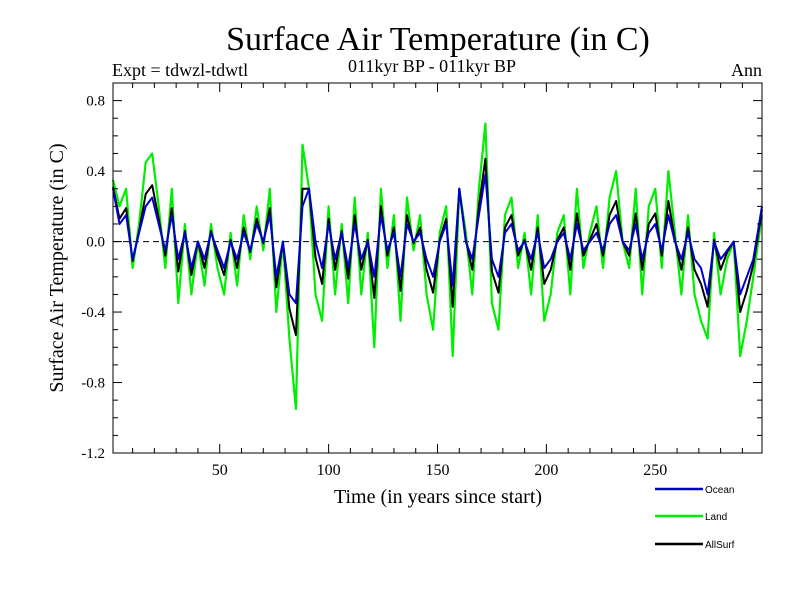 This screenshot has width=800, height=600. Describe the element at coordinates (719, 490) in the screenshot. I see `legend-label-ocean: Ocean` at that location.